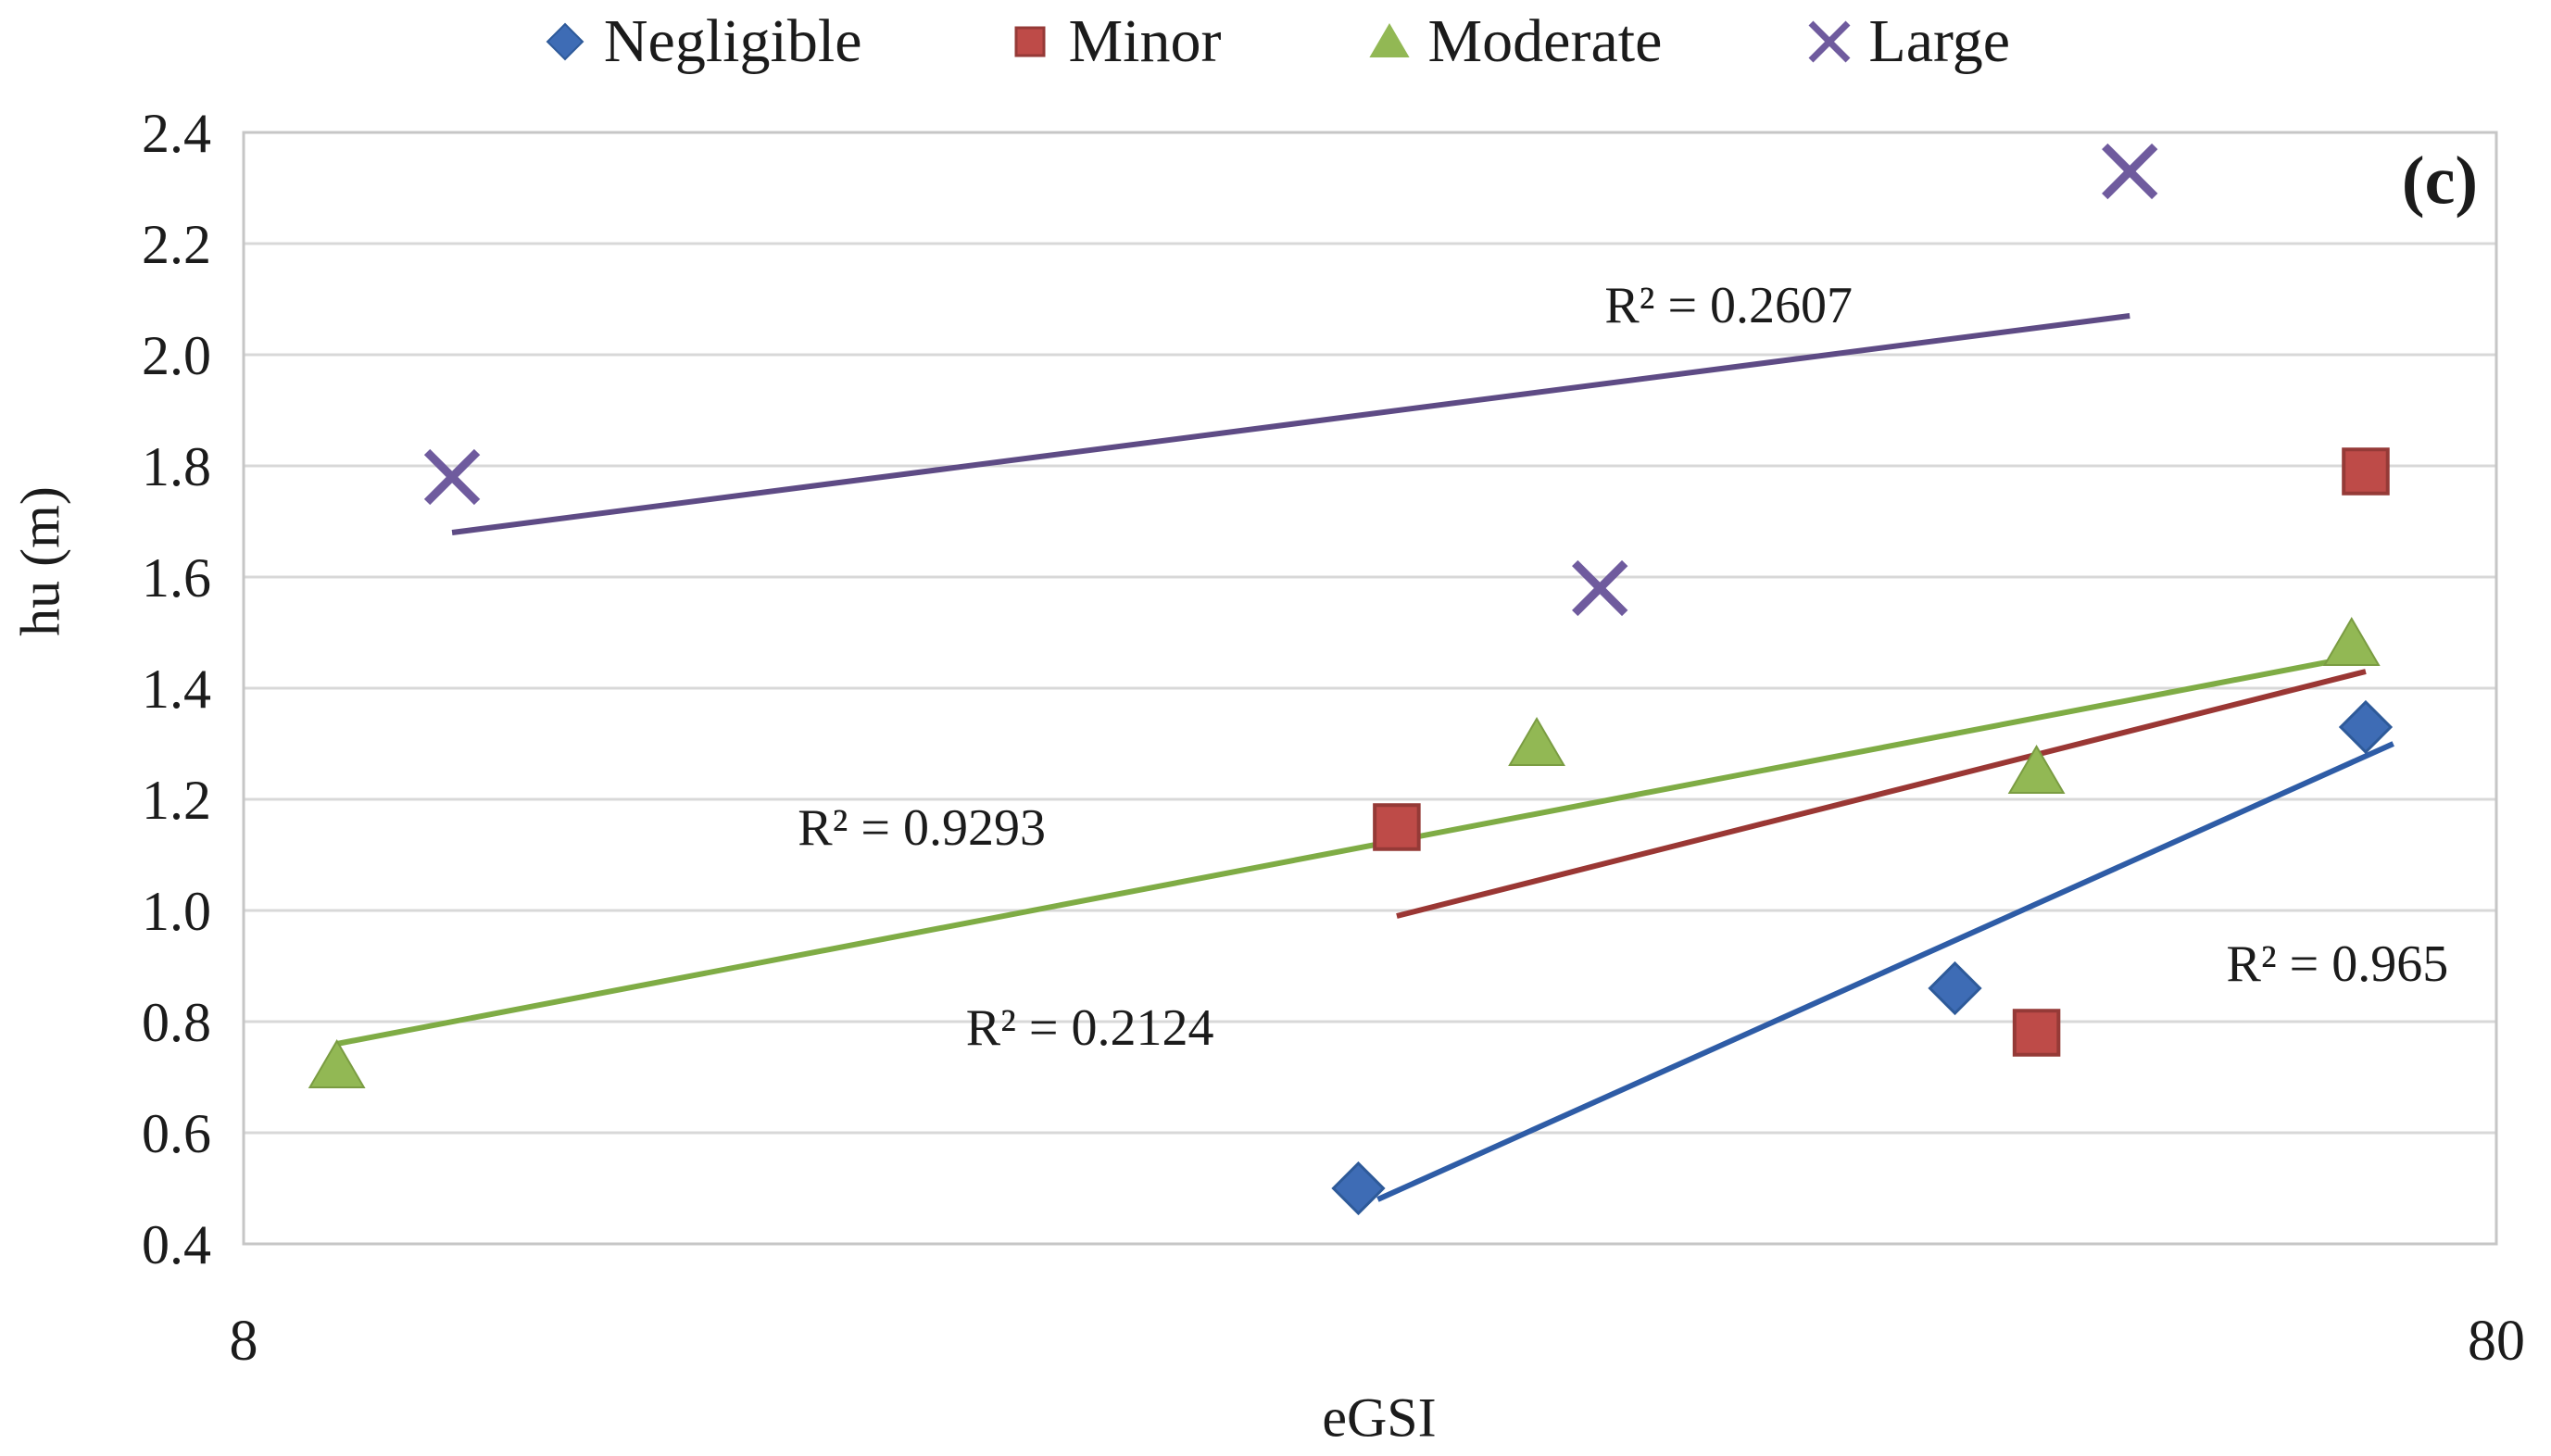 The width and height of the screenshot is (2551, 1456). What do you see at coordinates (177, 800) in the screenshot?
I see `y-tick-label: 1.2` at bounding box center [177, 800].